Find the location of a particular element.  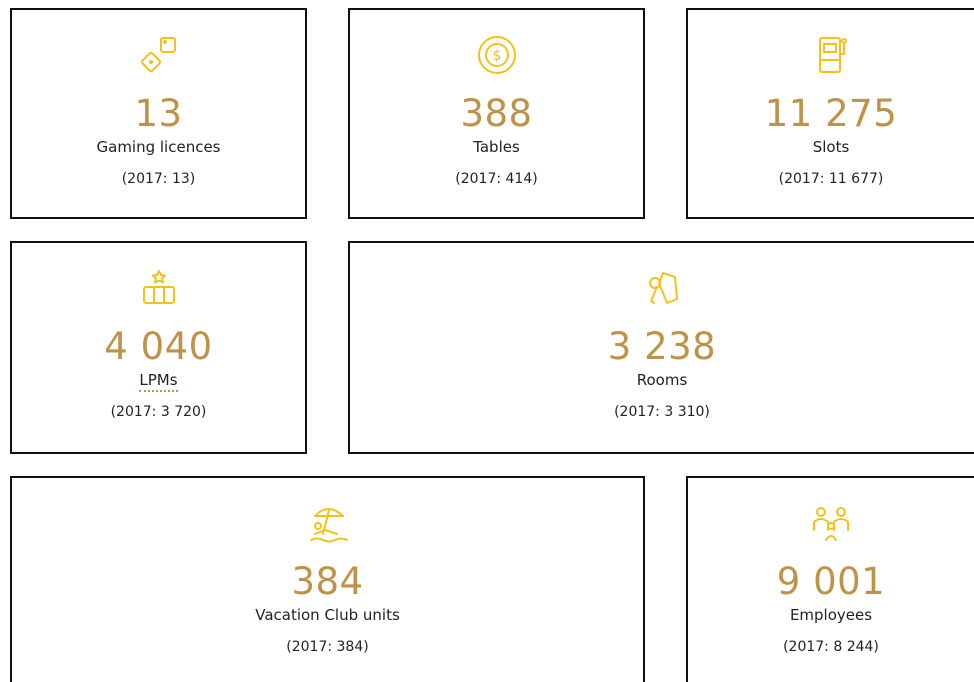

stat-card: $ 388 Tables (2017: 414) is located at coordinates (496, 113).